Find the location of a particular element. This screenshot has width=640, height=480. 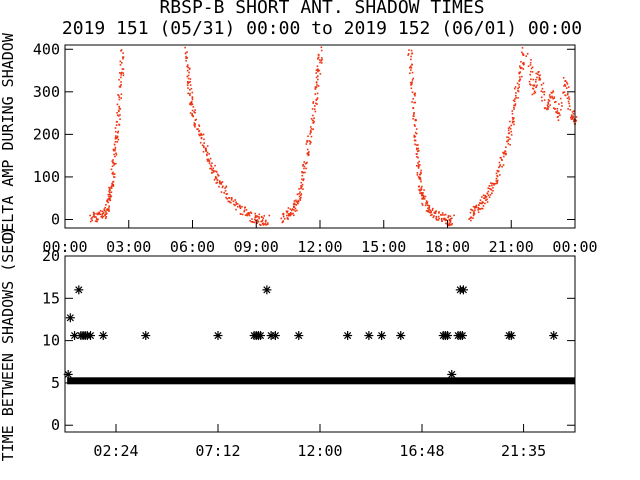

top-y-axis-label: DELTA AMP DURING SHADOW is located at coordinates (8, 136).